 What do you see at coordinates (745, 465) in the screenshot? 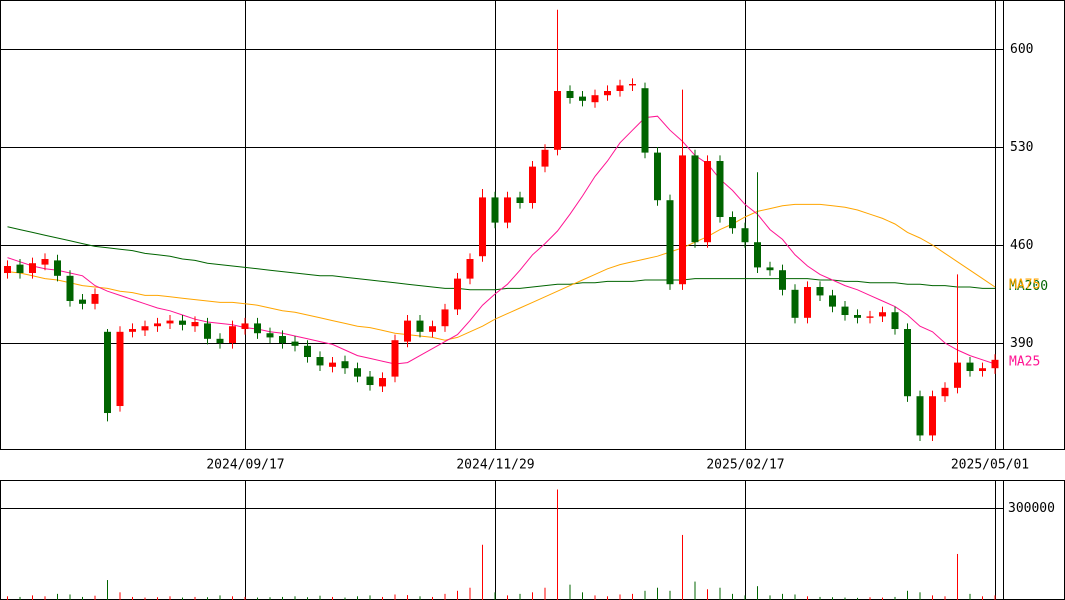
I see `x-tick-label: 2025/02/17` at bounding box center [745, 465].